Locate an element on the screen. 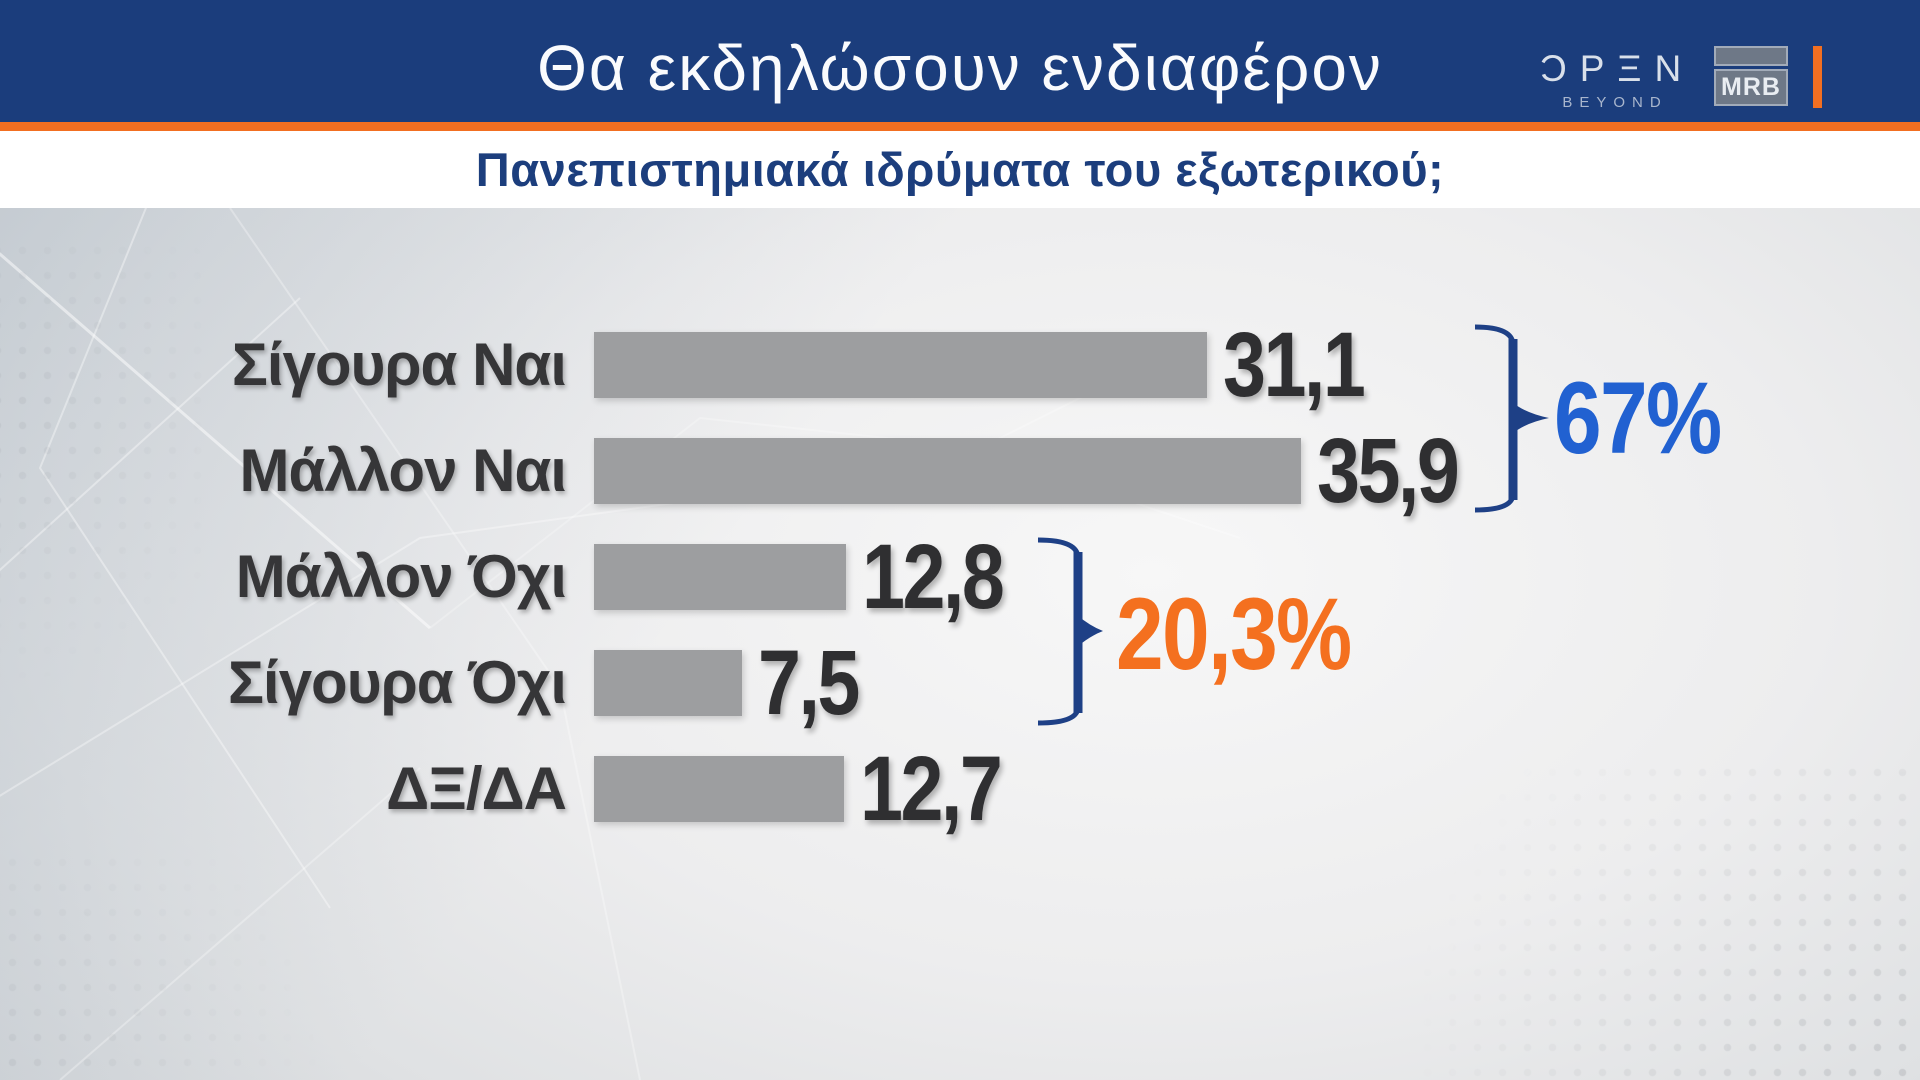  chart-subtitle: Πανεπιστημιακά ιδρύματα του εξωτερικού; is located at coordinates (960, 169).